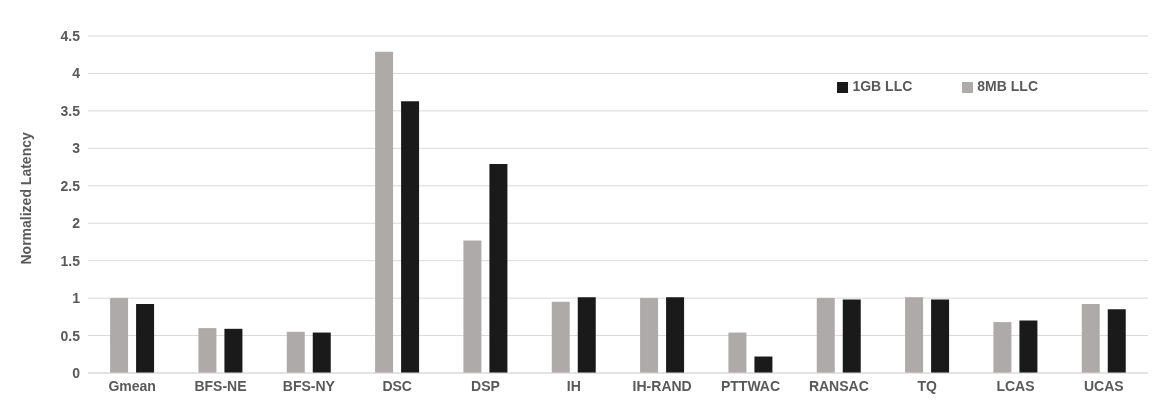 Image resolution: width=1162 pixels, height=407 pixels. I want to click on x-tick-label: UCAS, so click(1104, 385).